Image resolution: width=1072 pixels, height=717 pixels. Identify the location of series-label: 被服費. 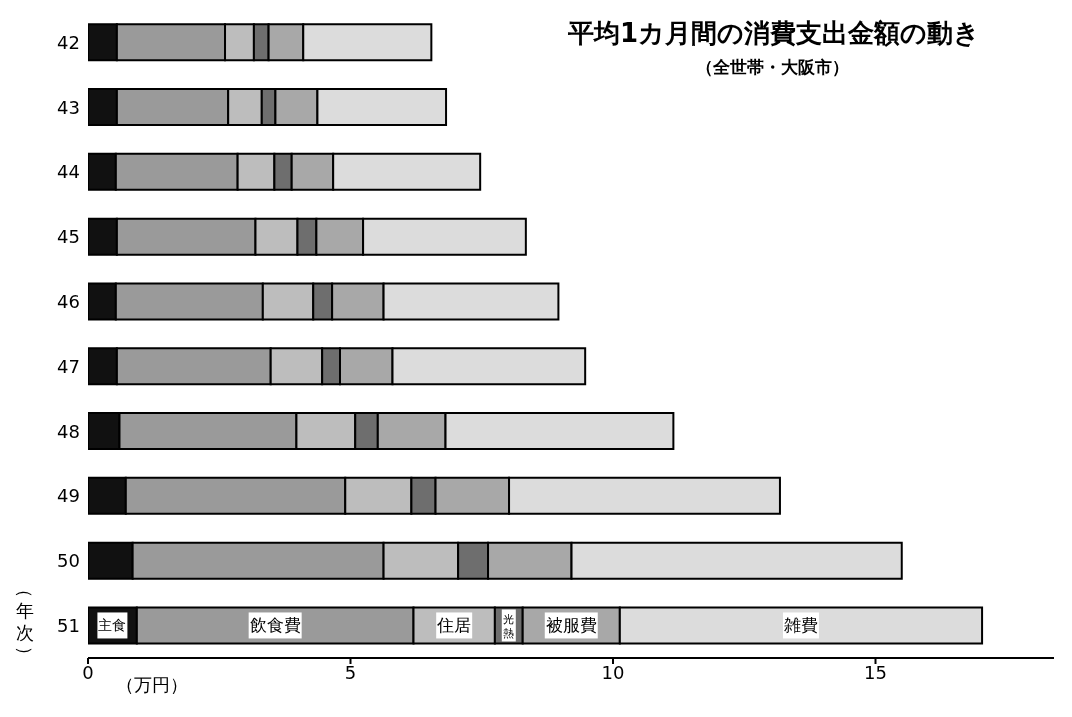
(571, 625).